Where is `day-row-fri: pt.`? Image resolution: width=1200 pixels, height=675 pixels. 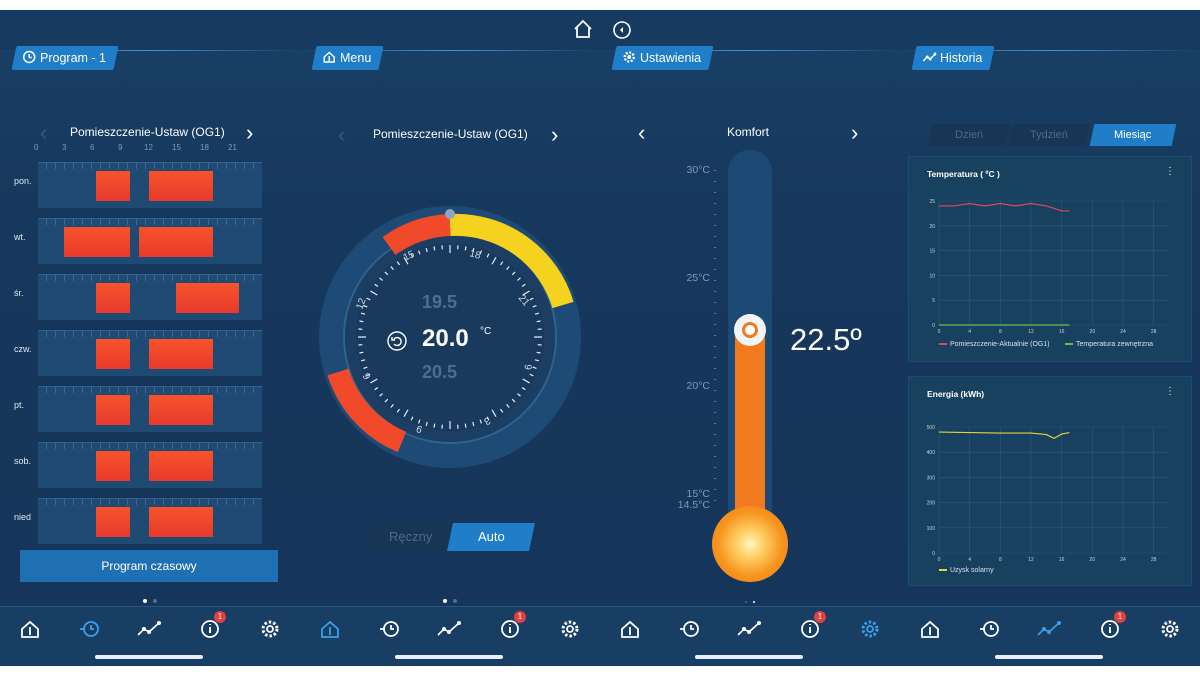 day-row-fri: pt. is located at coordinates (136, 409).